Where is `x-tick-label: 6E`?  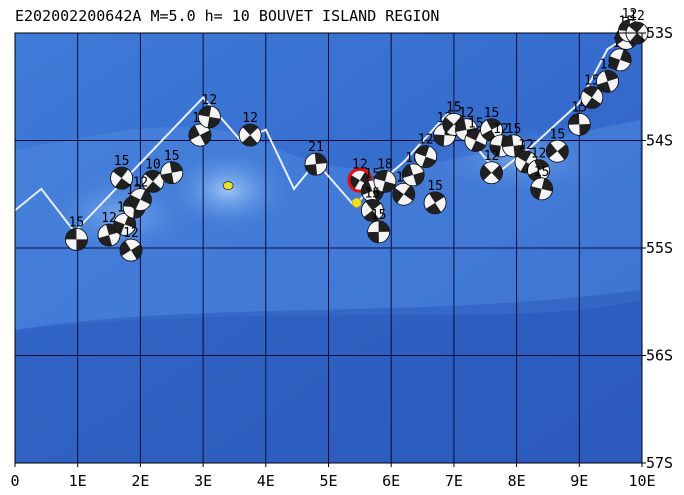 x-tick-label: 6E is located at coordinates (391, 481).